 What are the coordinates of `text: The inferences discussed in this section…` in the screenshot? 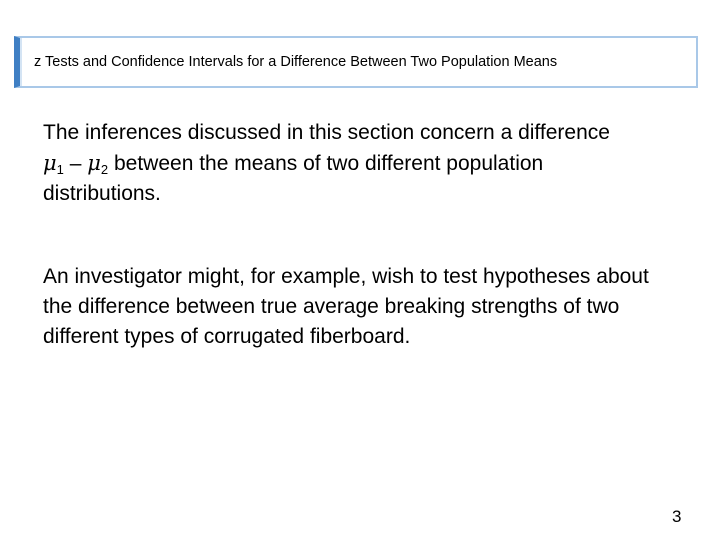 It's located at (326, 132).